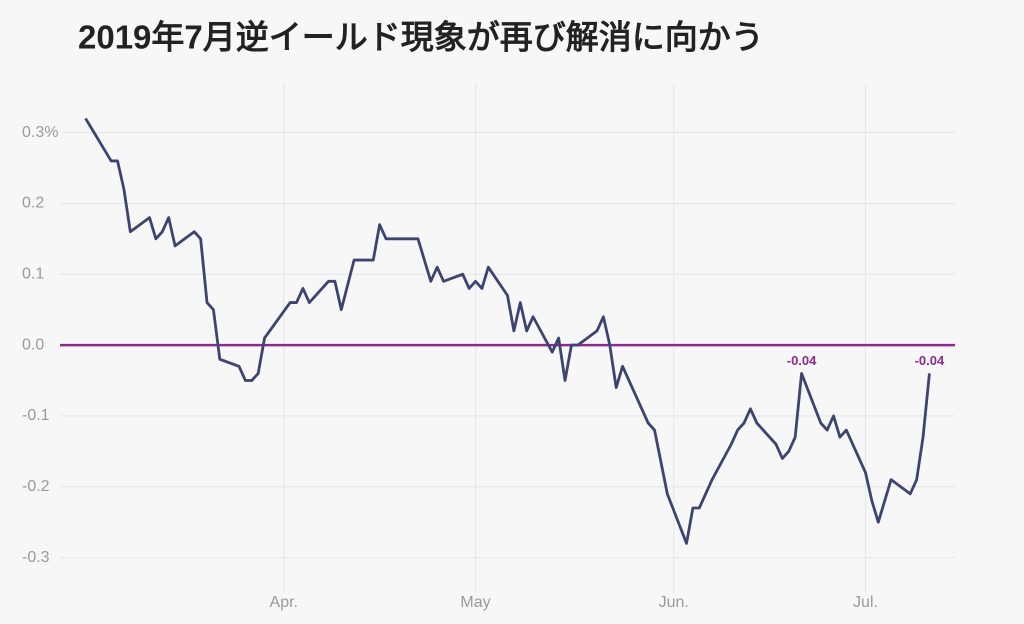  What do you see at coordinates (36, 557) in the screenshot?
I see `y-tick-label: -0.3` at bounding box center [36, 557].